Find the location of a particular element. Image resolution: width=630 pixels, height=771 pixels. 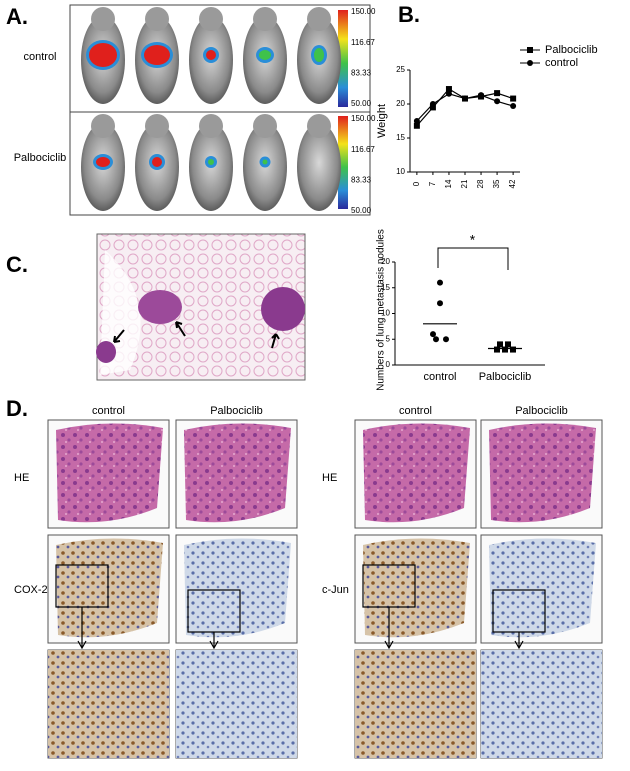

mouse is located at coordinates (319, 167).